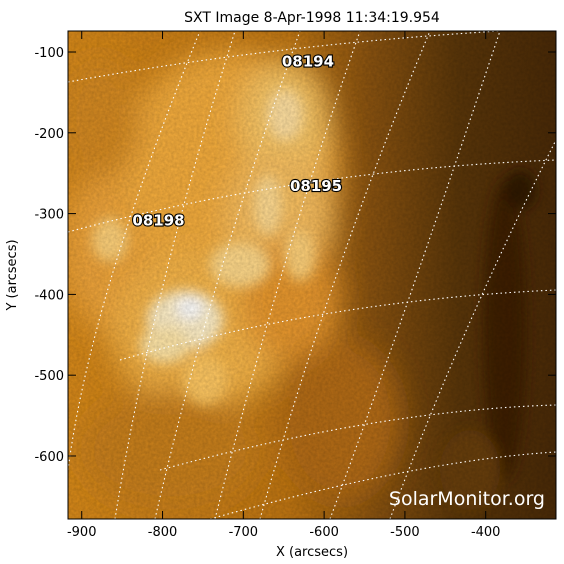 The image size is (564, 564). What do you see at coordinates (324, 532) in the screenshot?
I see `x-tick-label: -600` at bounding box center [324, 532].